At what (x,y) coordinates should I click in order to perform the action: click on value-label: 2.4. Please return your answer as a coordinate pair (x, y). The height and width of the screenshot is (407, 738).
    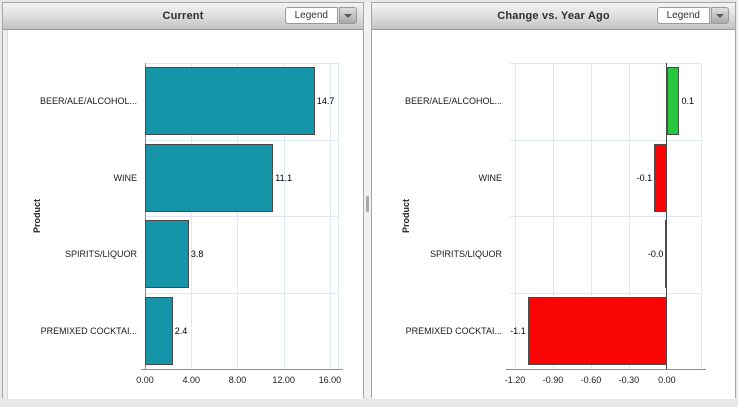
    Looking at the image, I should click on (181, 330).